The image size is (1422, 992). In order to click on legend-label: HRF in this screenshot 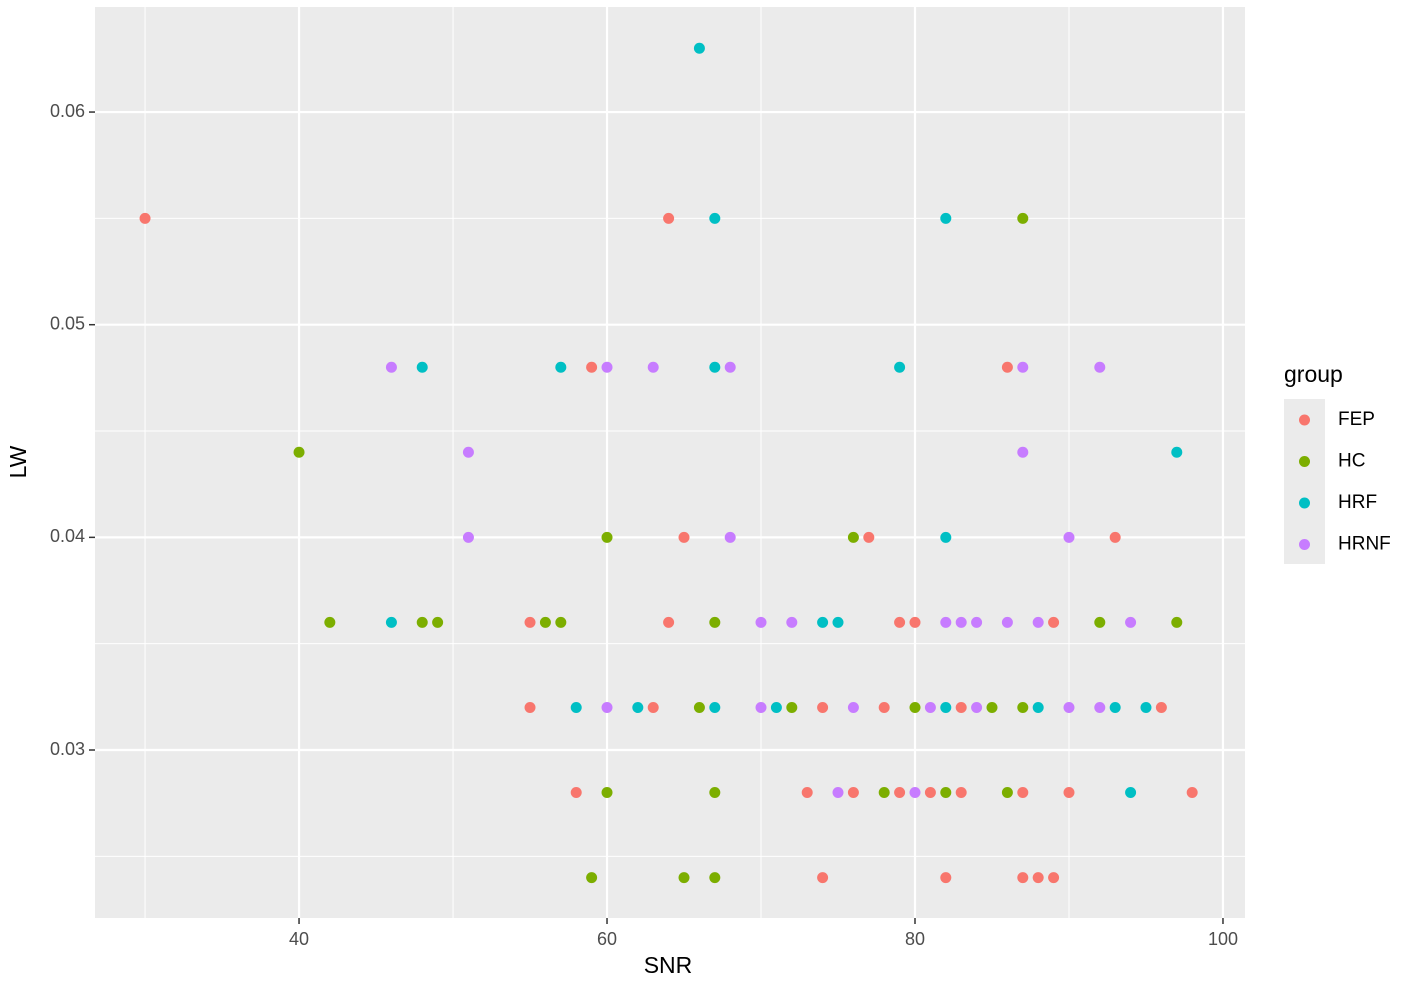, I will do `click(1357, 502)`.